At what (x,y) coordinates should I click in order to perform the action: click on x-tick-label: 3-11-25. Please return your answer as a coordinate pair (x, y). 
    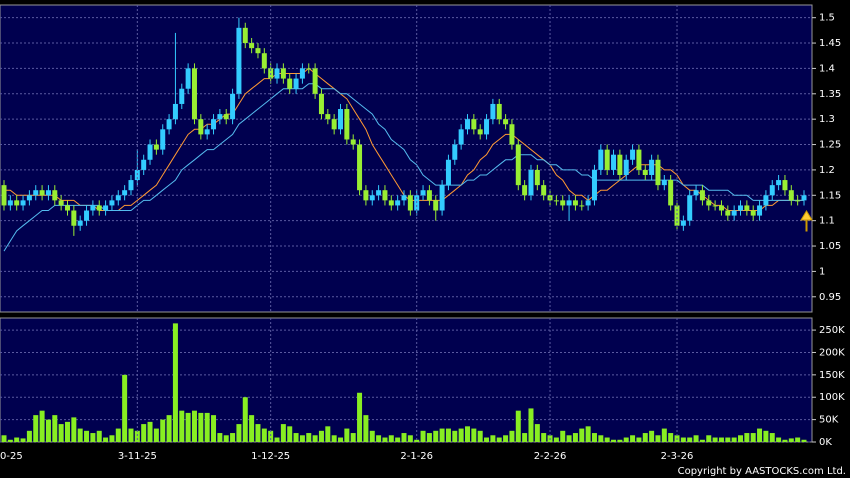
    Looking at the image, I should click on (137, 456).